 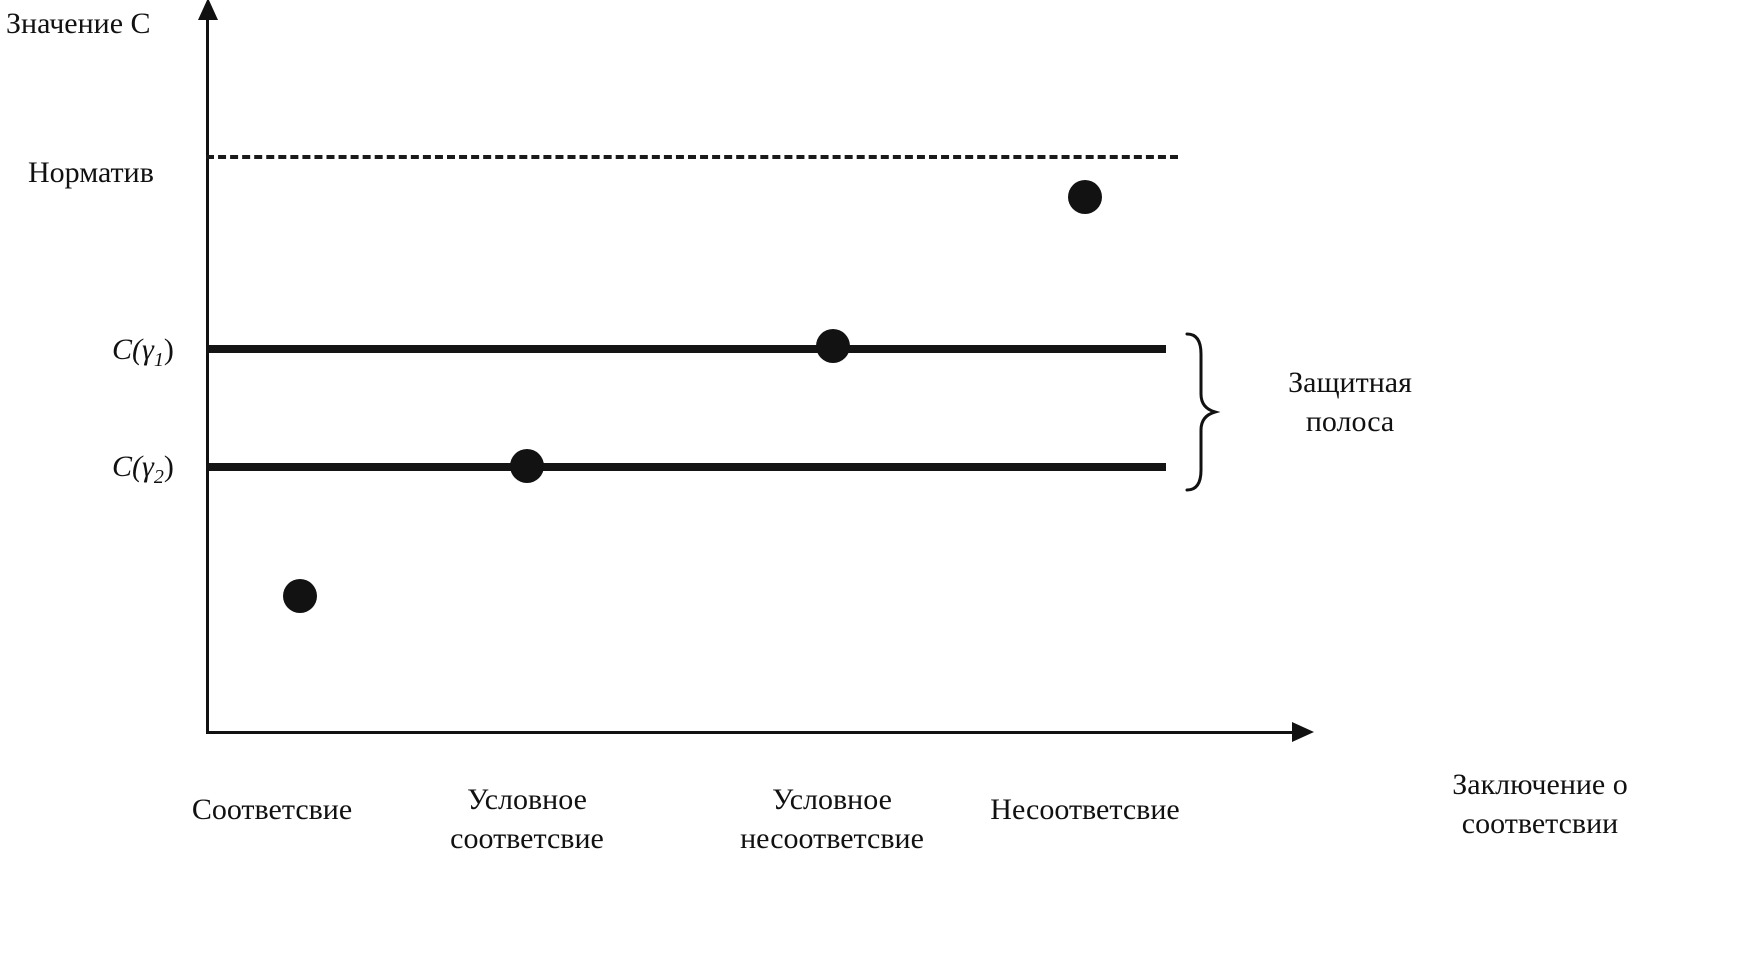 I want to click on norm-dashed-line, so click(x=692, y=157).